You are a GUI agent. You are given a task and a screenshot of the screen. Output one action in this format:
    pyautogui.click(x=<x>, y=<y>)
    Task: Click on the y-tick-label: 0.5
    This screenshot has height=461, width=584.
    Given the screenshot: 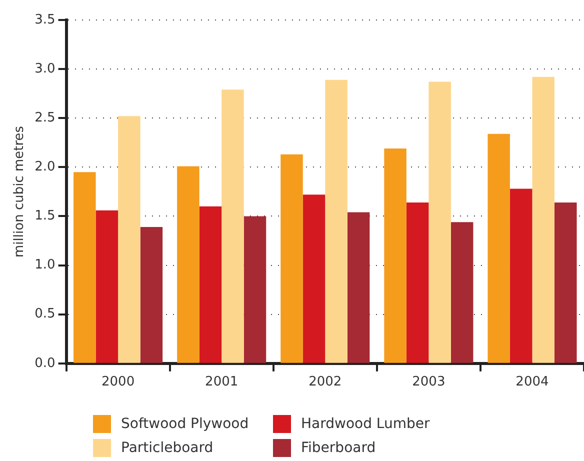 What is the action you would take?
    pyautogui.click(x=45, y=314)
    